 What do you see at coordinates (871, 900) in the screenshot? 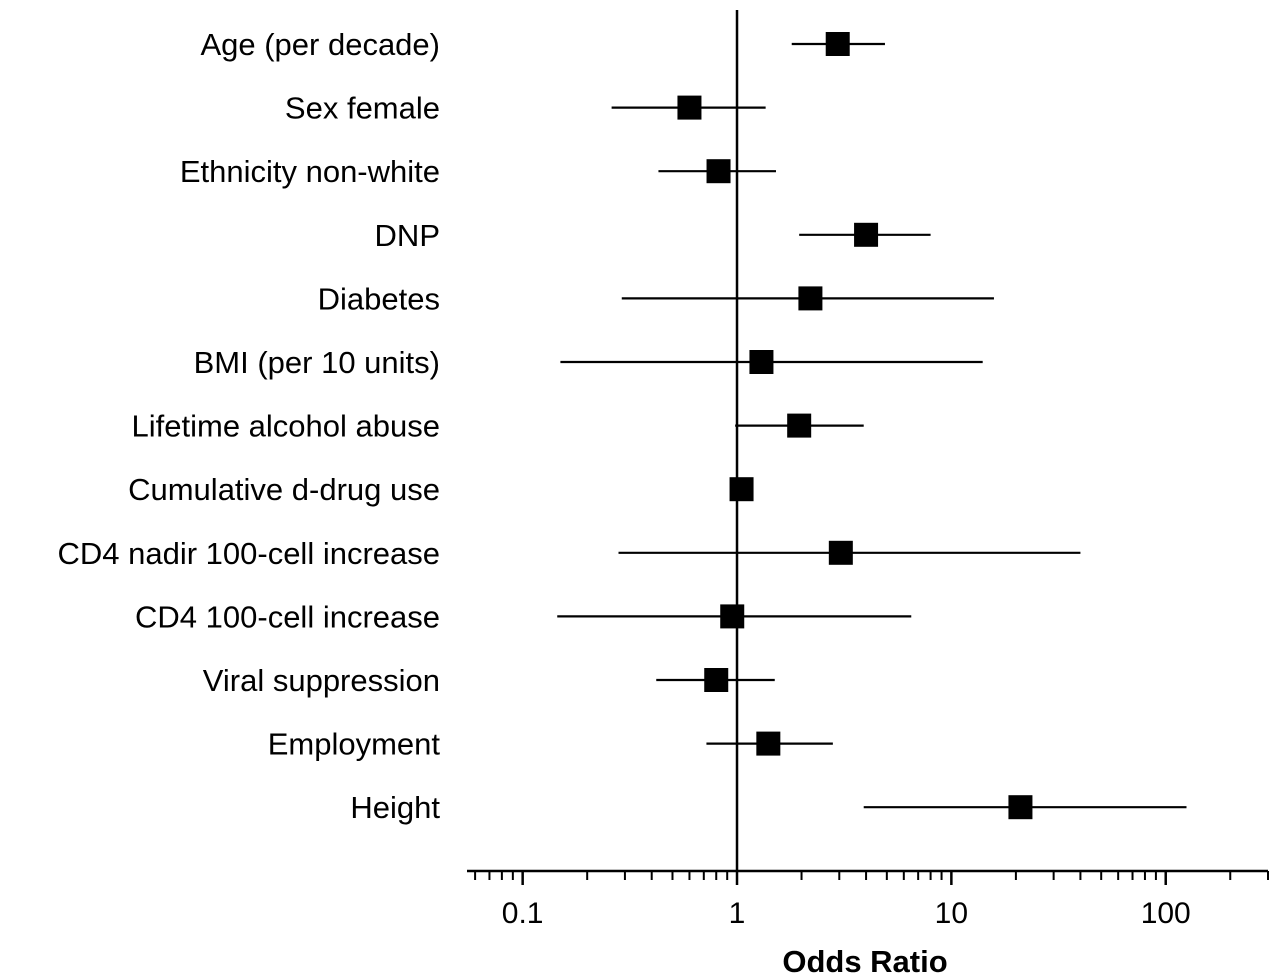
I see `x-axis-ticks: 0.1 1 10 100` at bounding box center [871, 900].